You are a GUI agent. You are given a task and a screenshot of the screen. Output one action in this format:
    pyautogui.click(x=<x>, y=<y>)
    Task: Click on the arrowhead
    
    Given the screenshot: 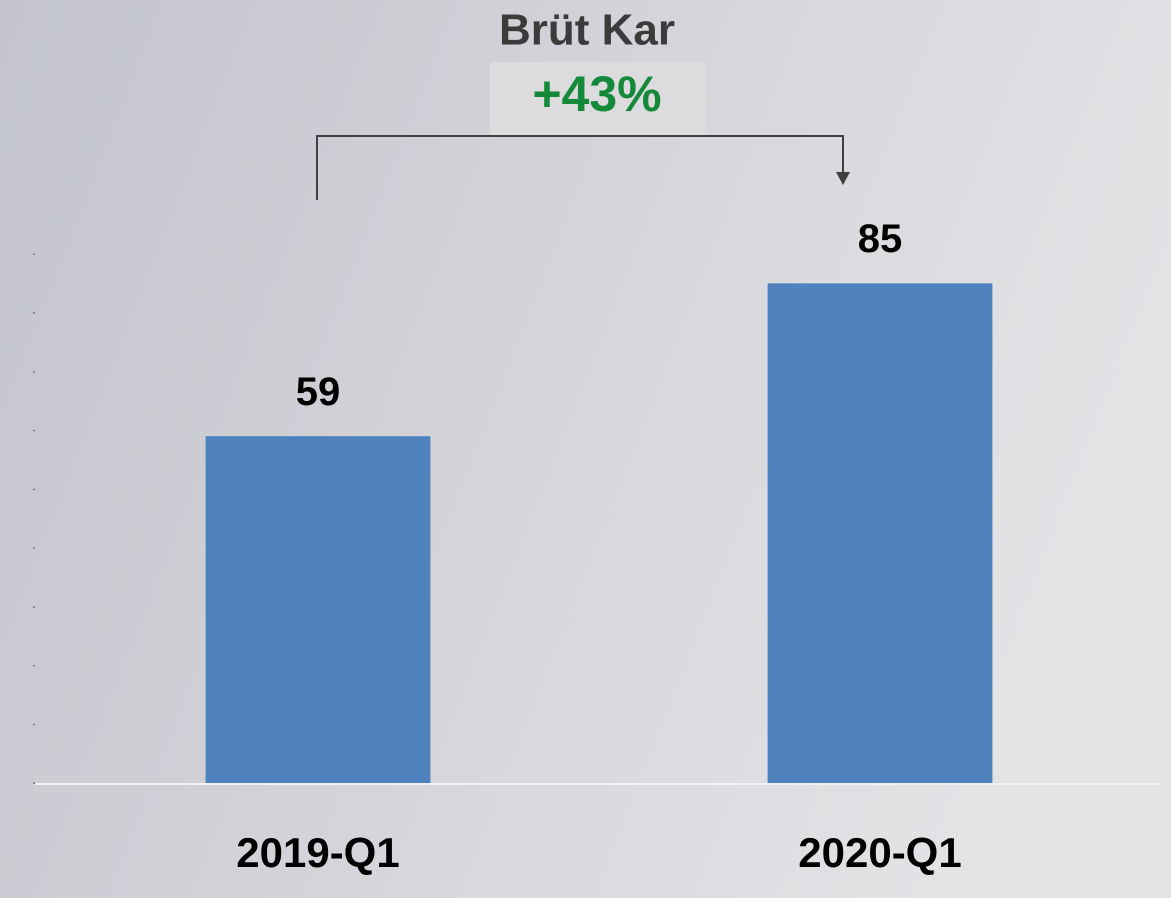 What is the action you would take?
    pyautogui.click(x=843, y=178)
    